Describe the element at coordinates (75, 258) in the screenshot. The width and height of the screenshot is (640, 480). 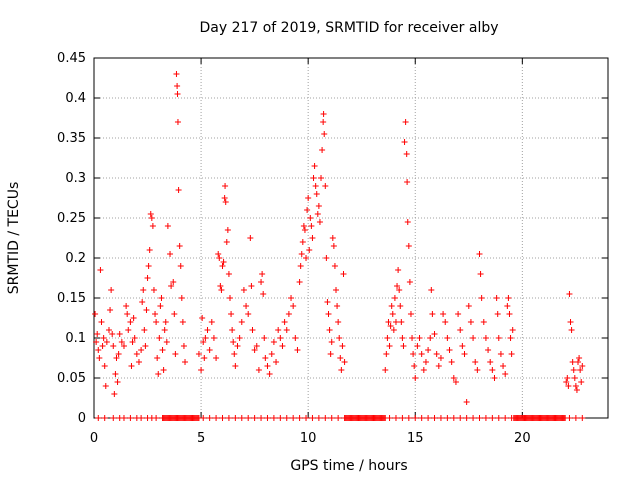
I see `y-tick-label: 0.2` at that location.